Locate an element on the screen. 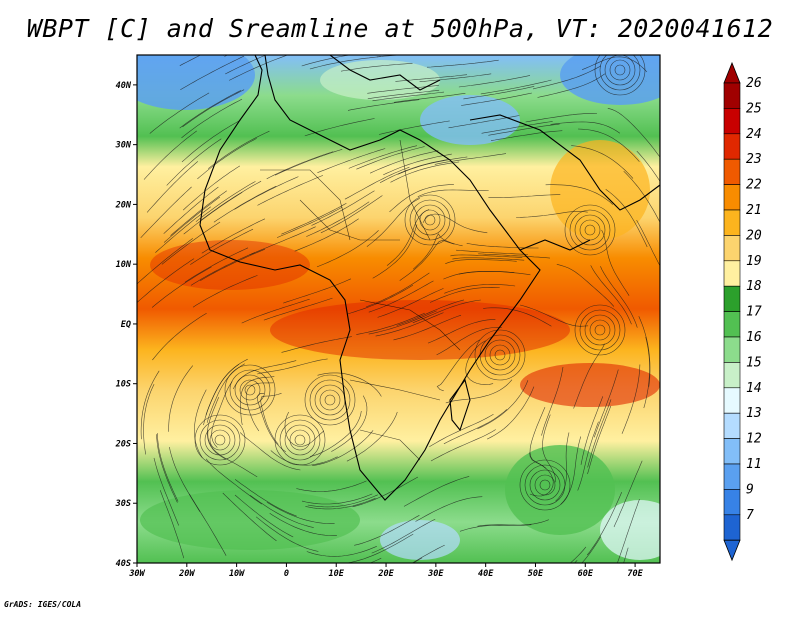 The height and width of the screenshot is (618, 800). colorbar-label: 23 is located at coordinates (754, 159).